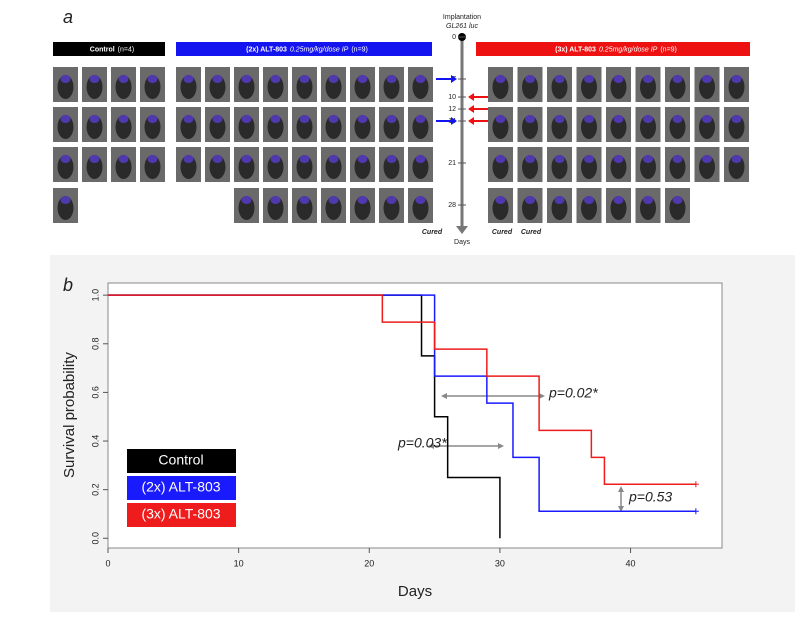  I want to click on timeline-arrowhead, so click(462, 230).